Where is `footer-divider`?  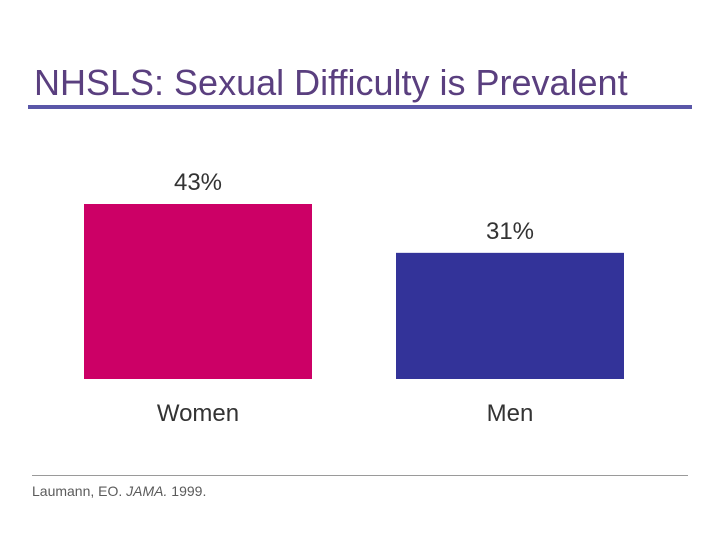
footer-divider is located at coordinates (360, 475).